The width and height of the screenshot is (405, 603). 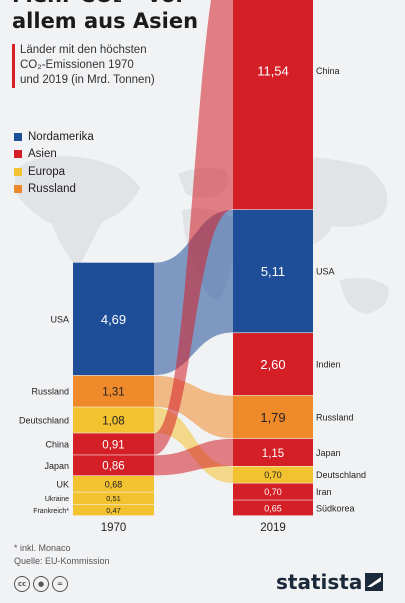 What do you see at coordinates (51, 511) in the screenshot?
I see `country-label: Frankreich*` at bounding box center [51, 511].